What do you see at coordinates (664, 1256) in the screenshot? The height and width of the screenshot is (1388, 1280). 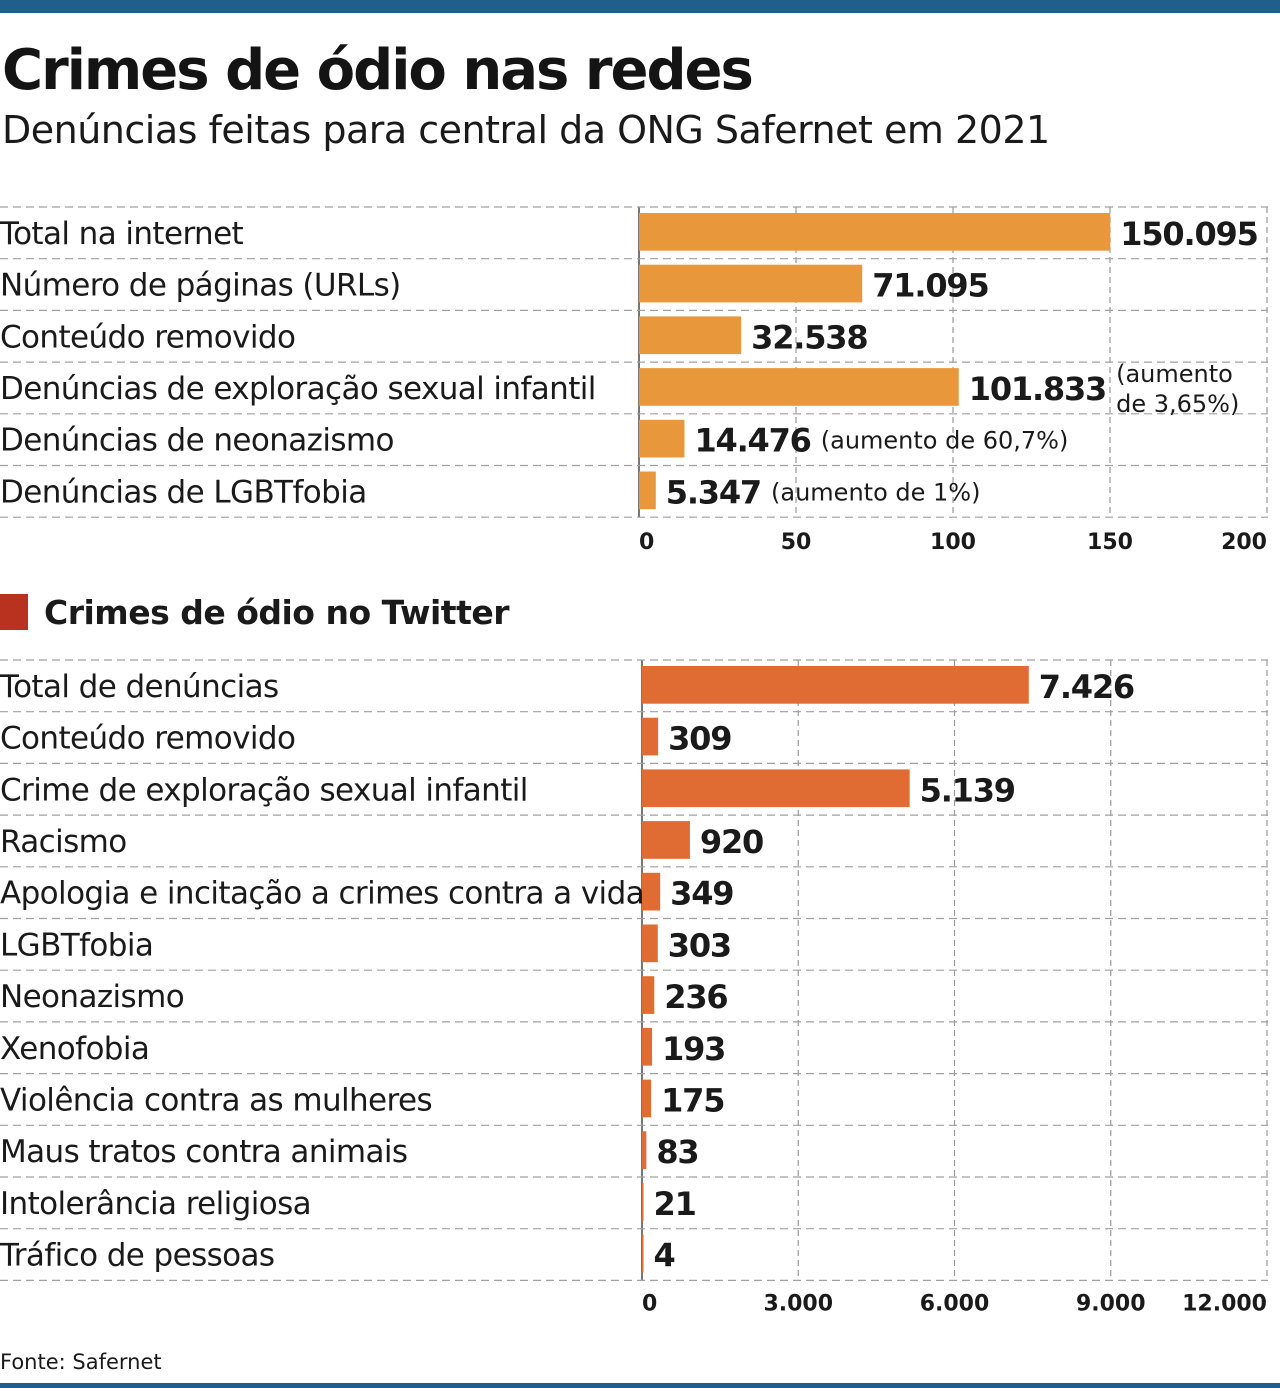 I see `value-label: 4` at bounding box center [664, 1256].